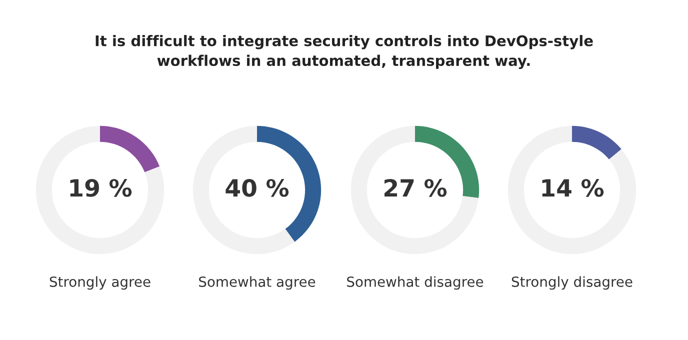  I want to click on data-label: 19 %, so click(101, 187).